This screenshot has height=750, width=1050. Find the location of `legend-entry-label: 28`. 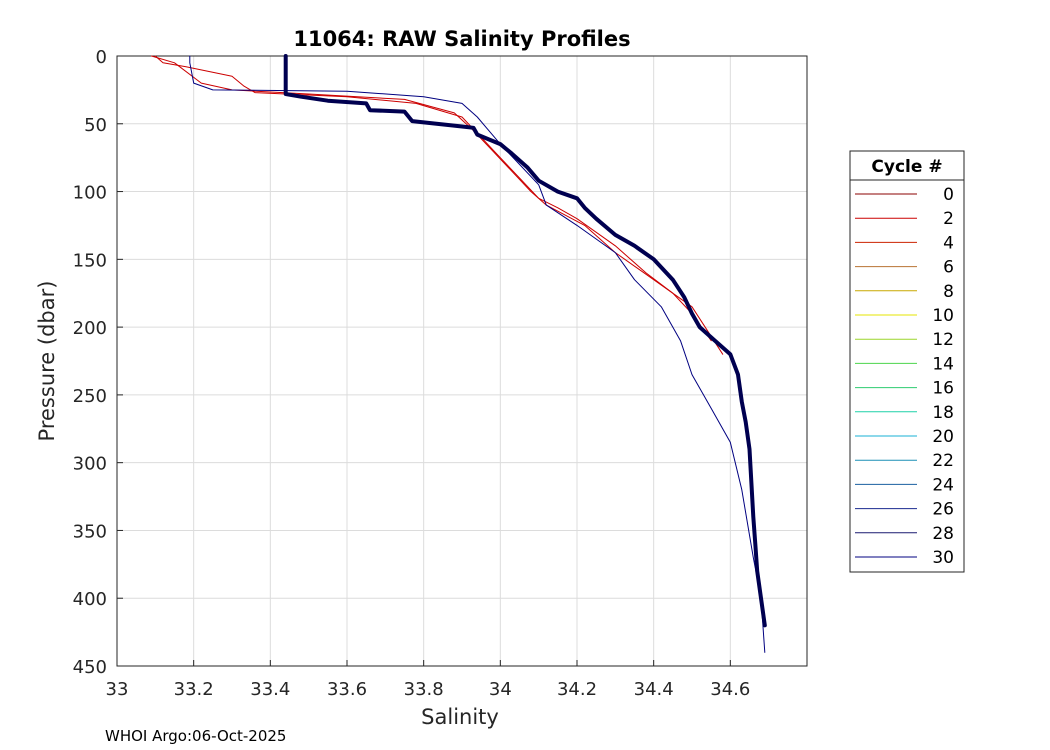

legend-entry-label: 28 is located at coordinates (943, 534).